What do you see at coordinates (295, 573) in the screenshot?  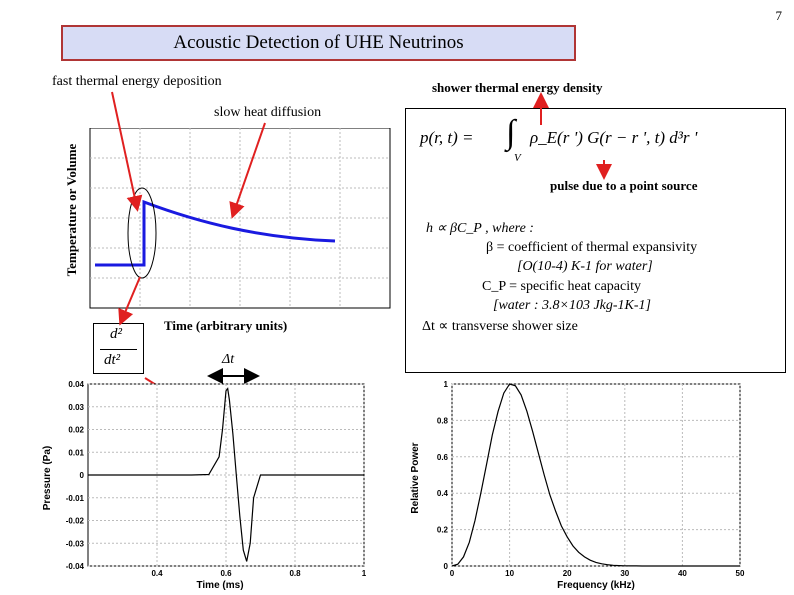 I see `x-tick-label: 0.8` at bounding box center [295, 573].